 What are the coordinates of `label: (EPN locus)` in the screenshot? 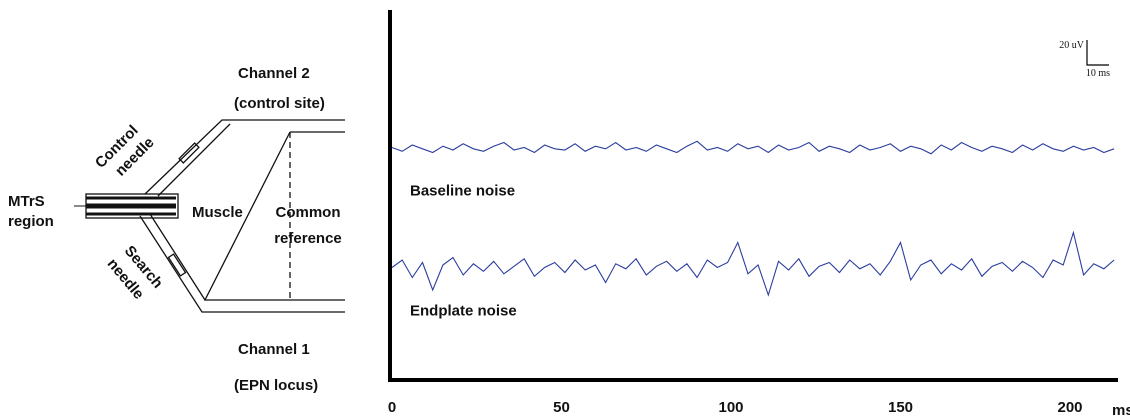 It's located at (276, 385).